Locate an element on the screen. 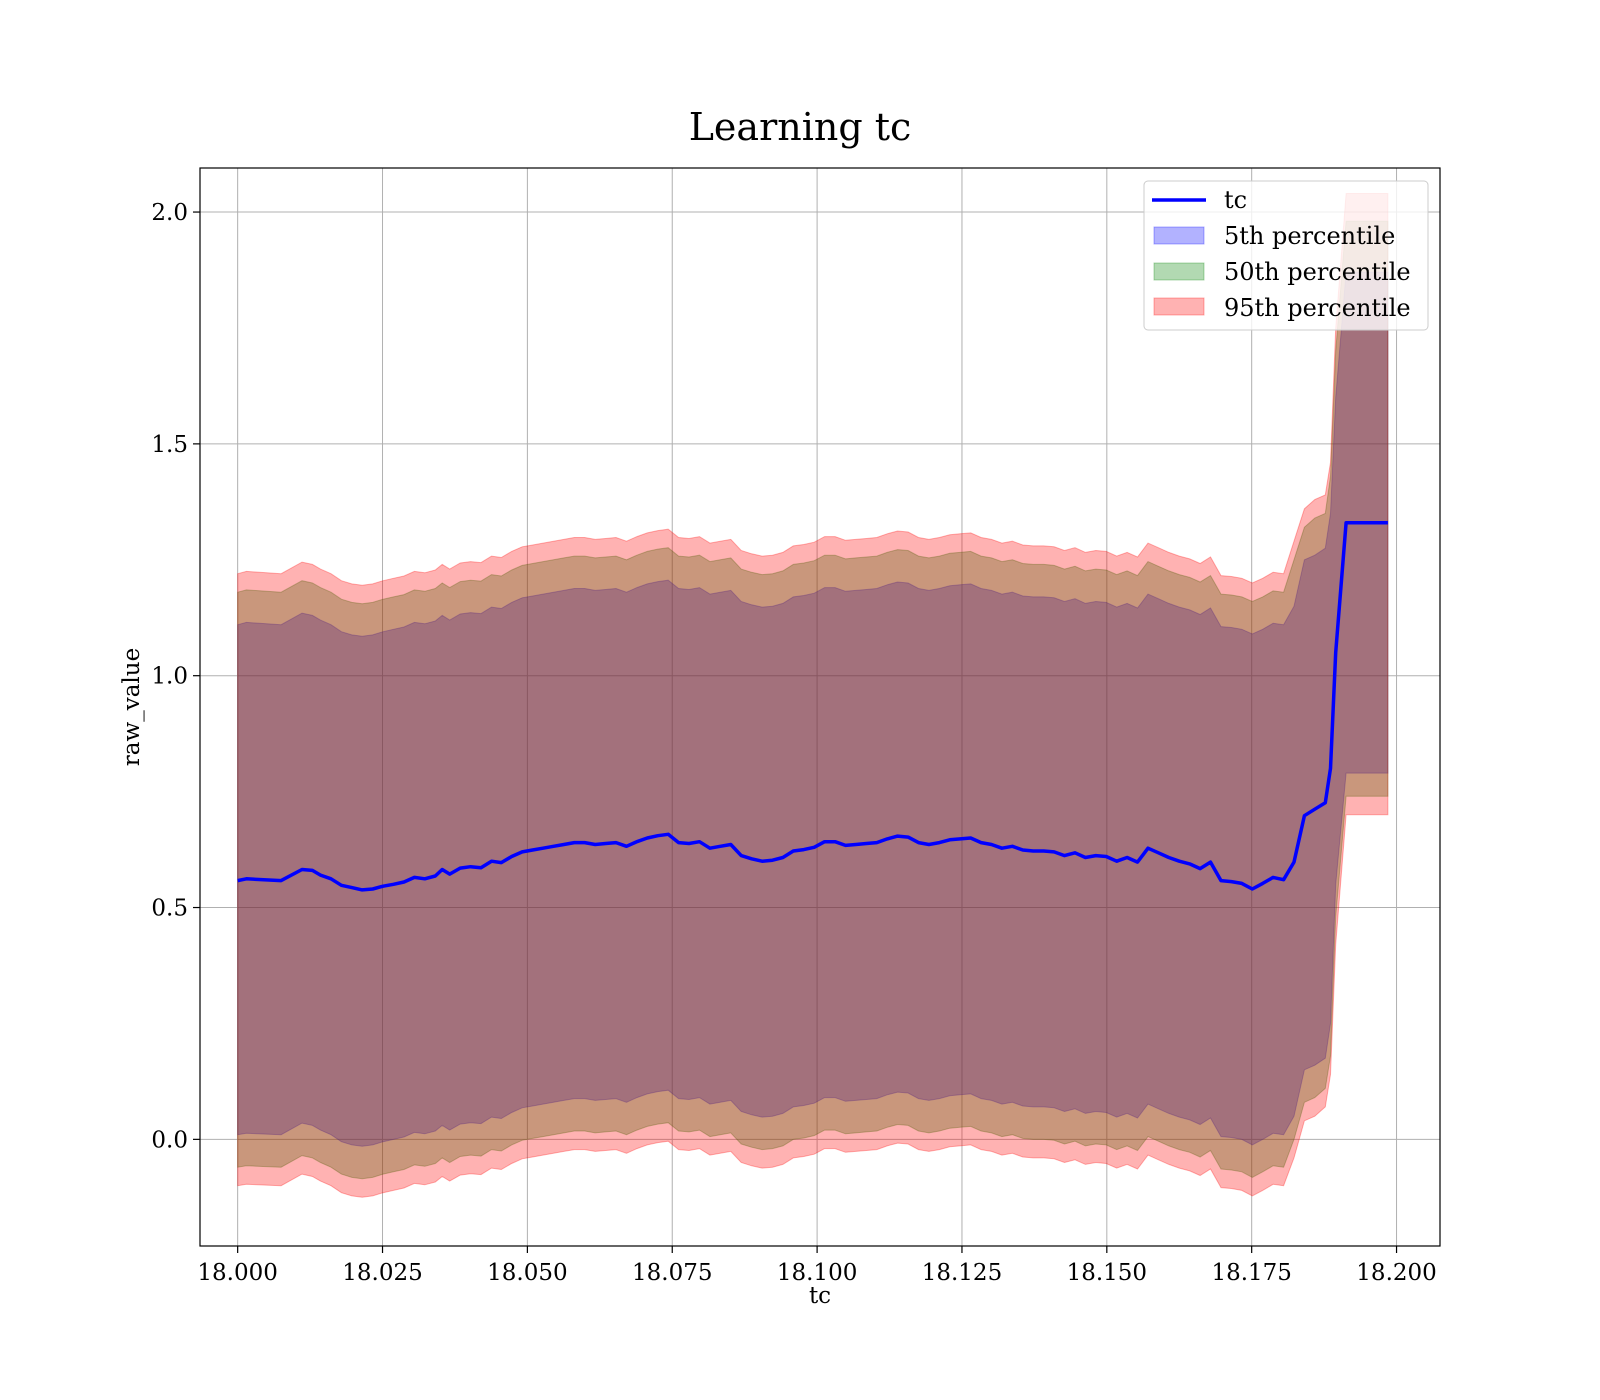 This screenshot has height=1400, width=1600. x-tick-label: 18.025 is located at coordinates (382, 1273).